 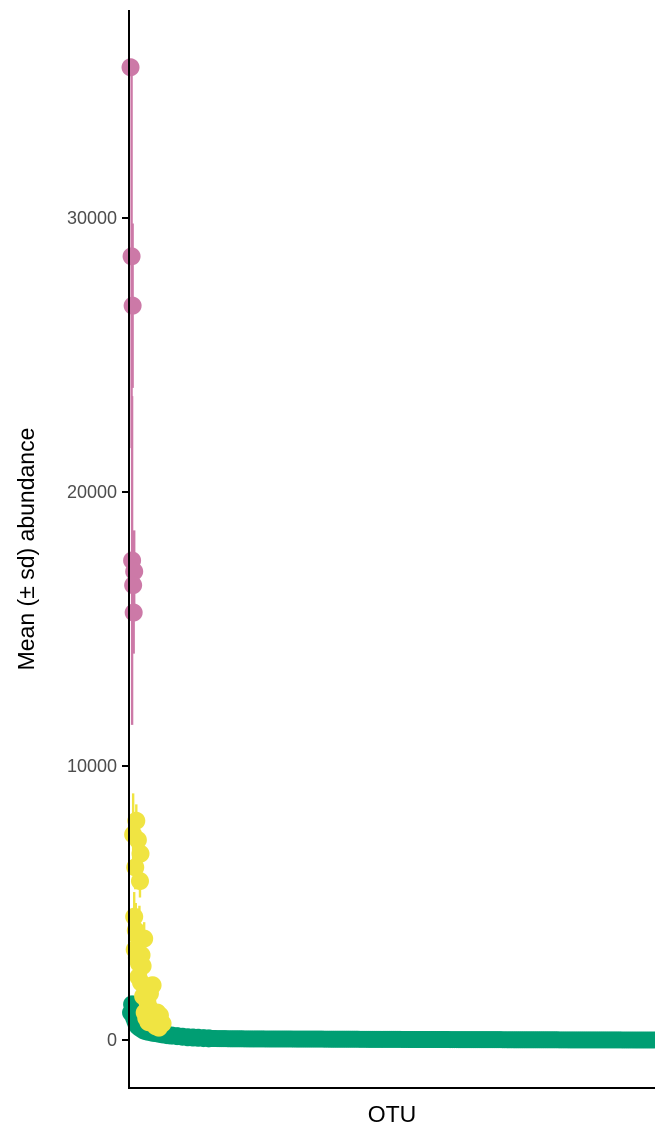 What do you see at coordinates (26, 549) in the screenshot?
I see `y-axis-title: Mean (± sd) abundance` at bounding box center [26, 549].